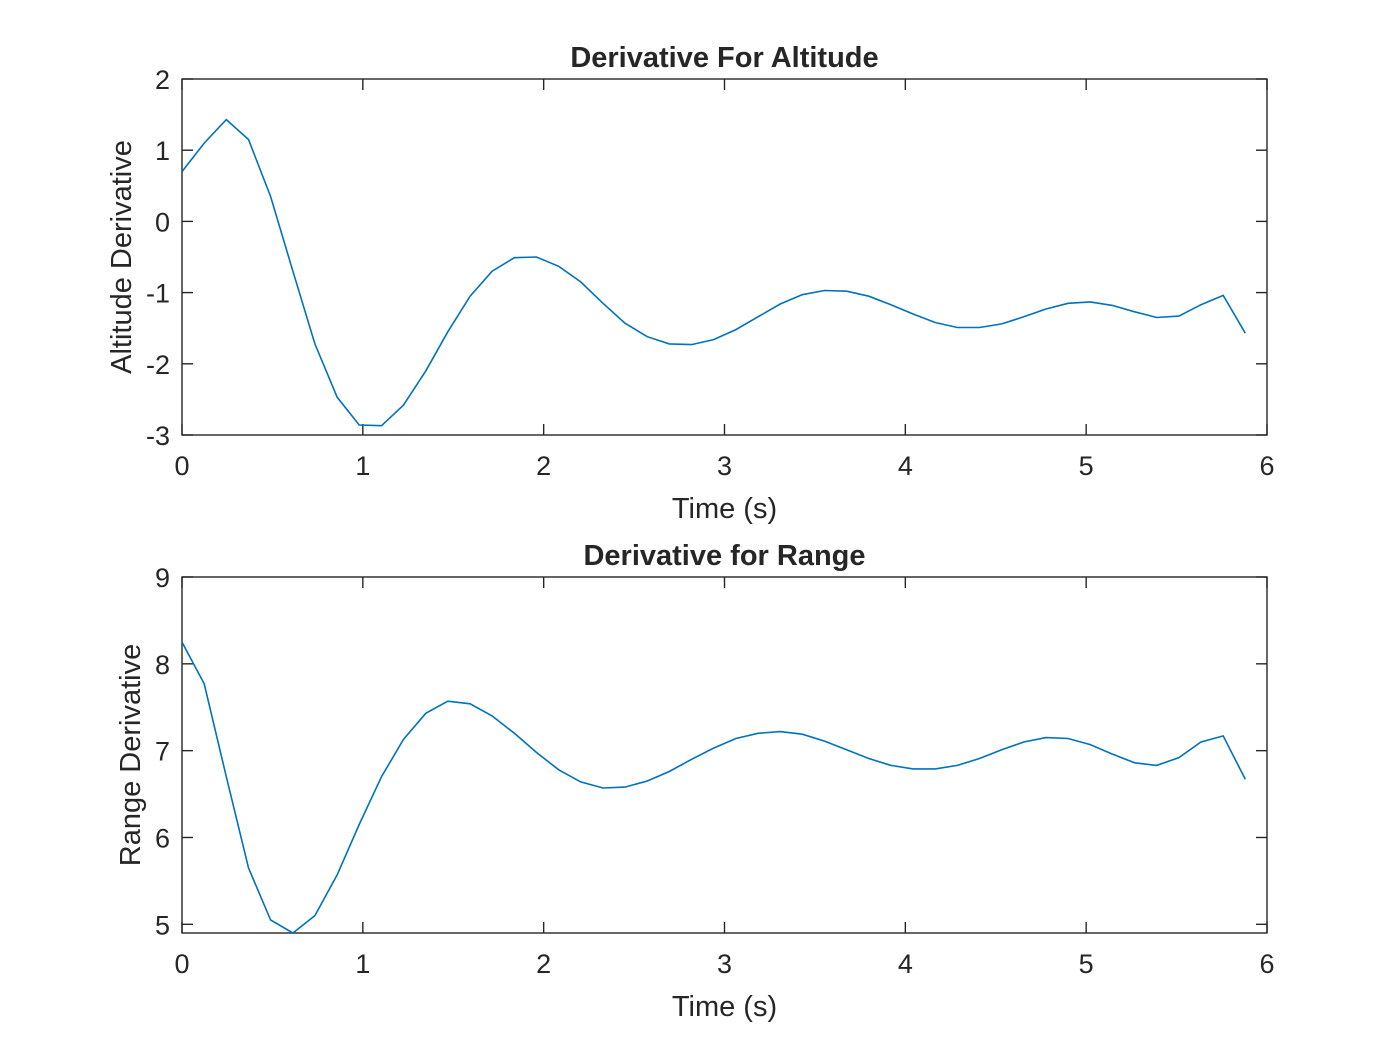 The height and width of the screenshot is (1050, 1400). Describe the element at coordinates (131, 755) in the screenshot. I see `y-axis-label: Range Derivative` at that location.